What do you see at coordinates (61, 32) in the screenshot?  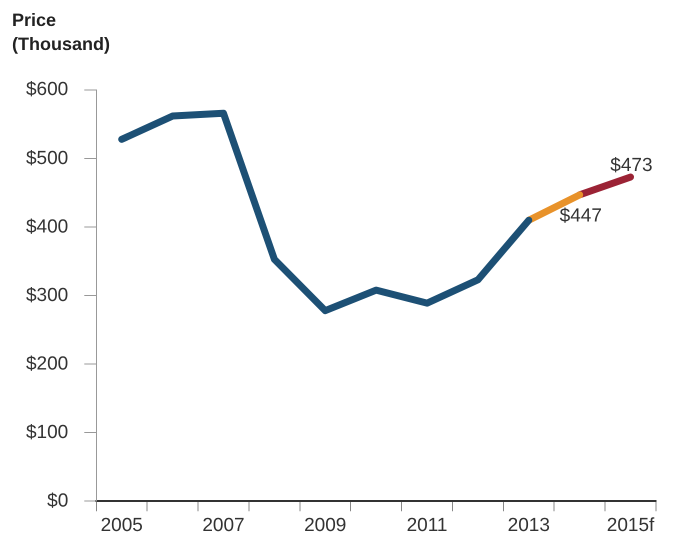 I see `y-axis-title: Price (Thousand)` at bounding box center [61, 32].